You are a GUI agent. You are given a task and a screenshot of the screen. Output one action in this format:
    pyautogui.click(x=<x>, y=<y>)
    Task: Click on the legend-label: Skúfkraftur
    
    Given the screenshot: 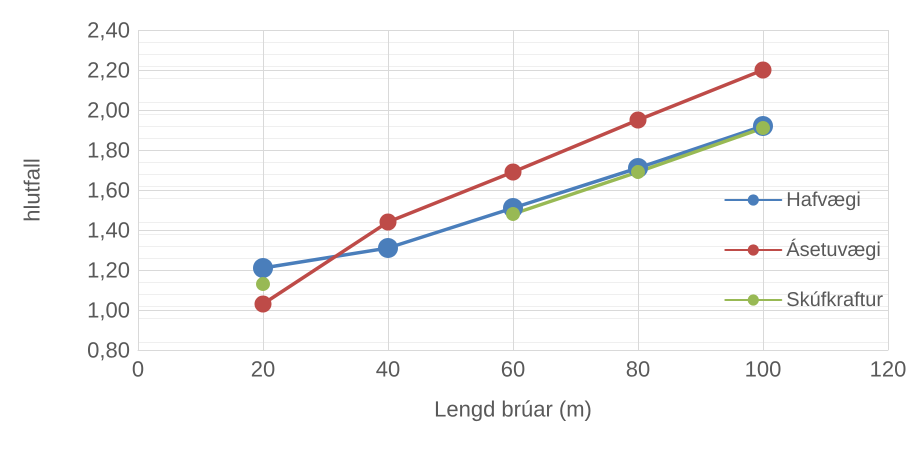 What is the action you would take?
    pyautogui.click(x=835, y=300)
    